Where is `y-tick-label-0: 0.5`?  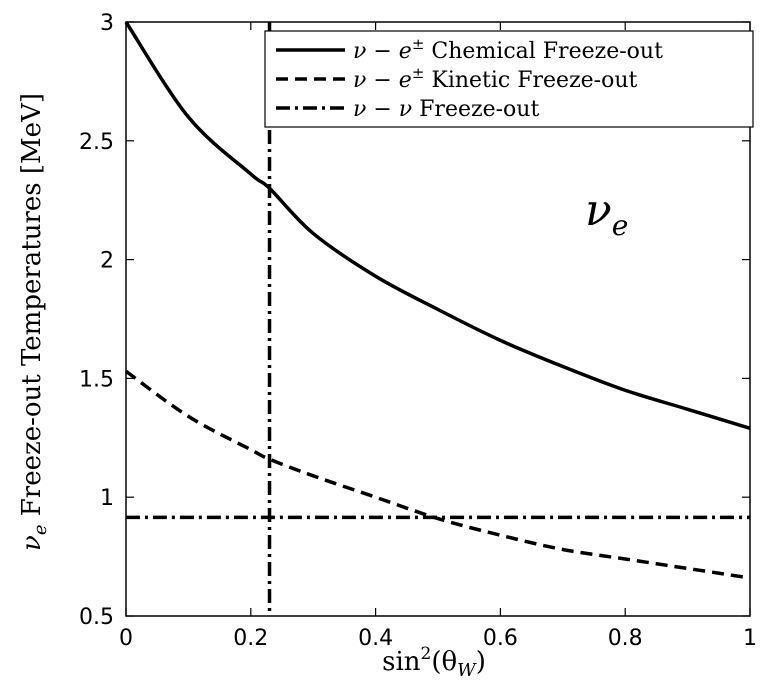 y-tick-label-0: 0.5 is located at coordinates (96, 617).